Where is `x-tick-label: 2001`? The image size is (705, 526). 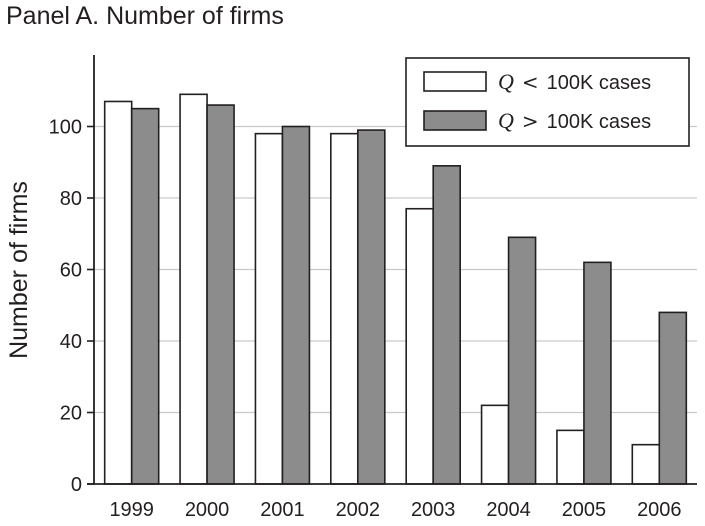
x-tick-label: 2001 is located at coordinates (282, 510).